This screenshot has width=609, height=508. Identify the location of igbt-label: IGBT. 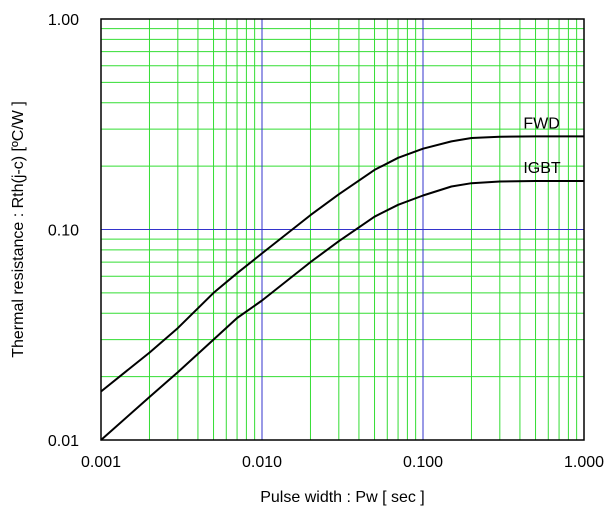
(542, 168).